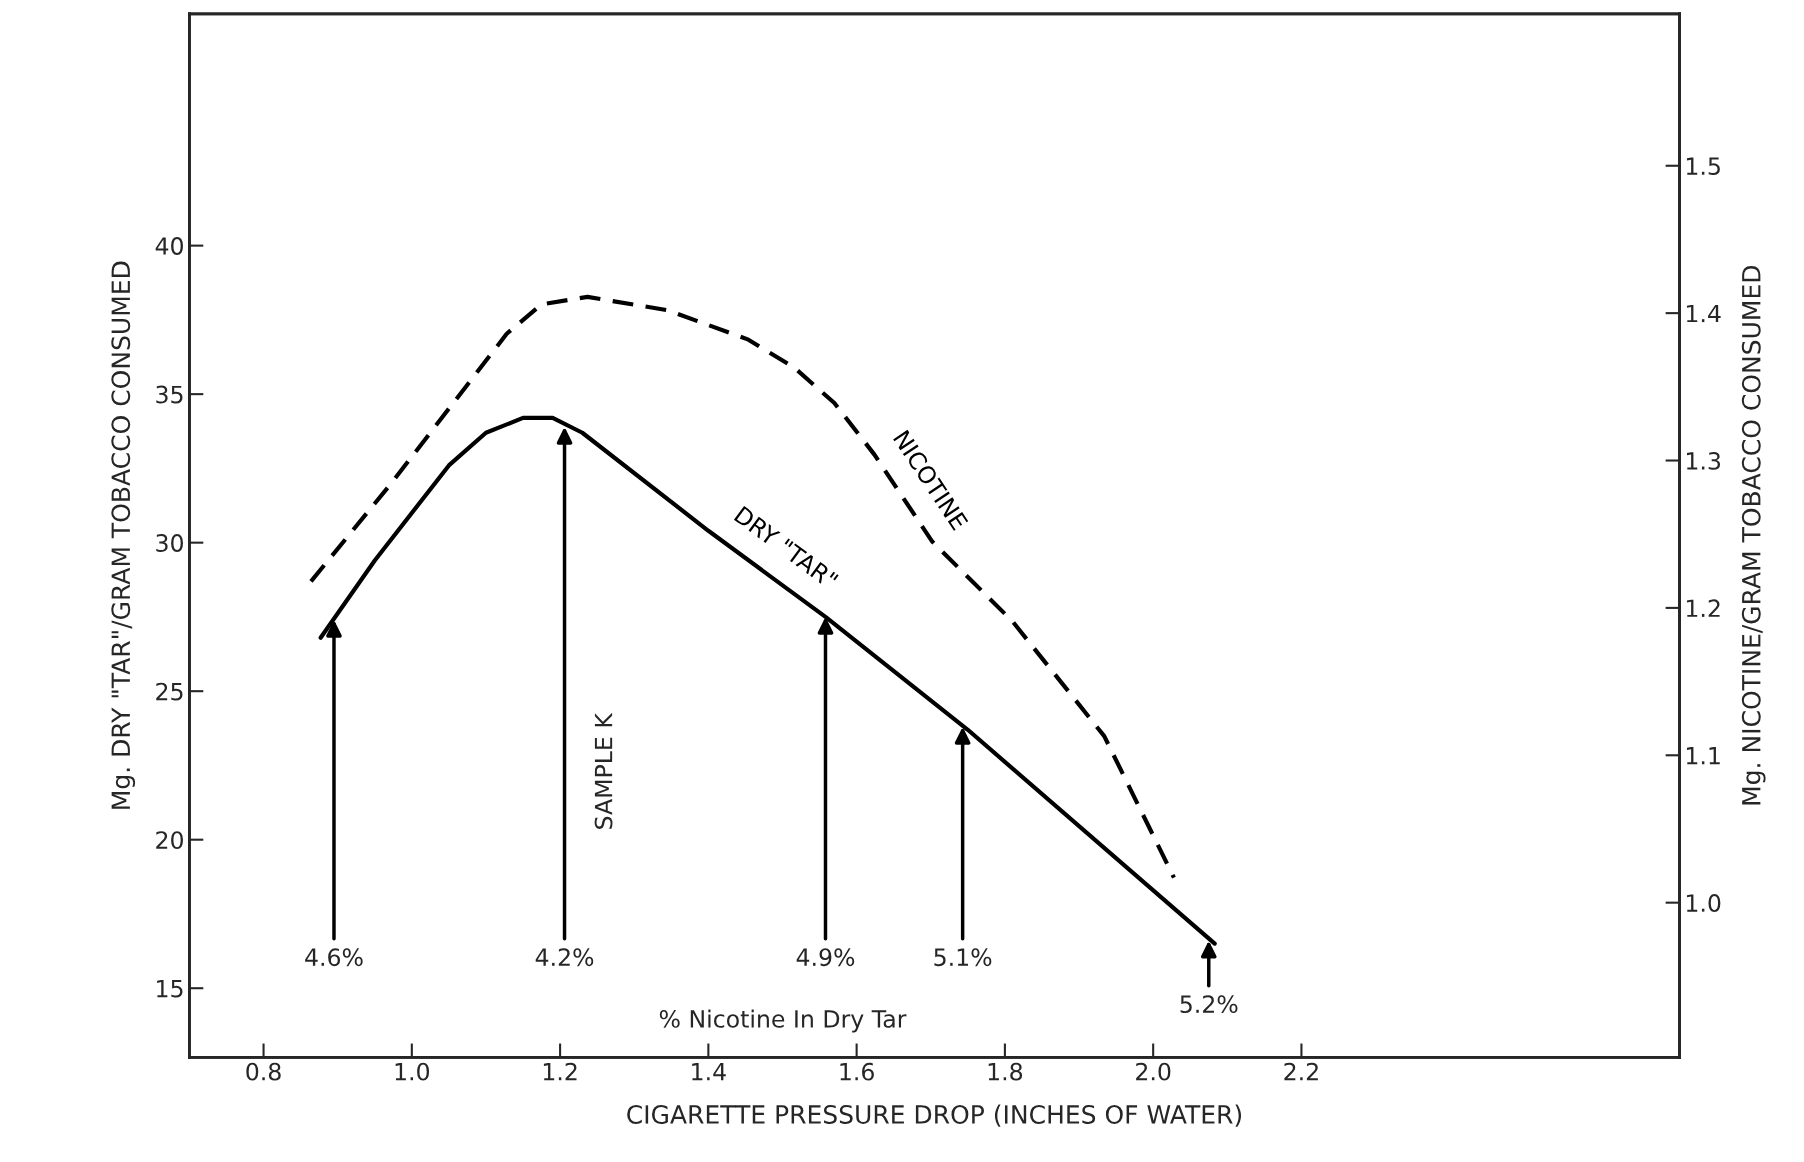 Image resolution: width=1804 pixels, height=1162 pixels. I want to click on annotation: % Nicotine In Dry Tar, so click(783, 1021).